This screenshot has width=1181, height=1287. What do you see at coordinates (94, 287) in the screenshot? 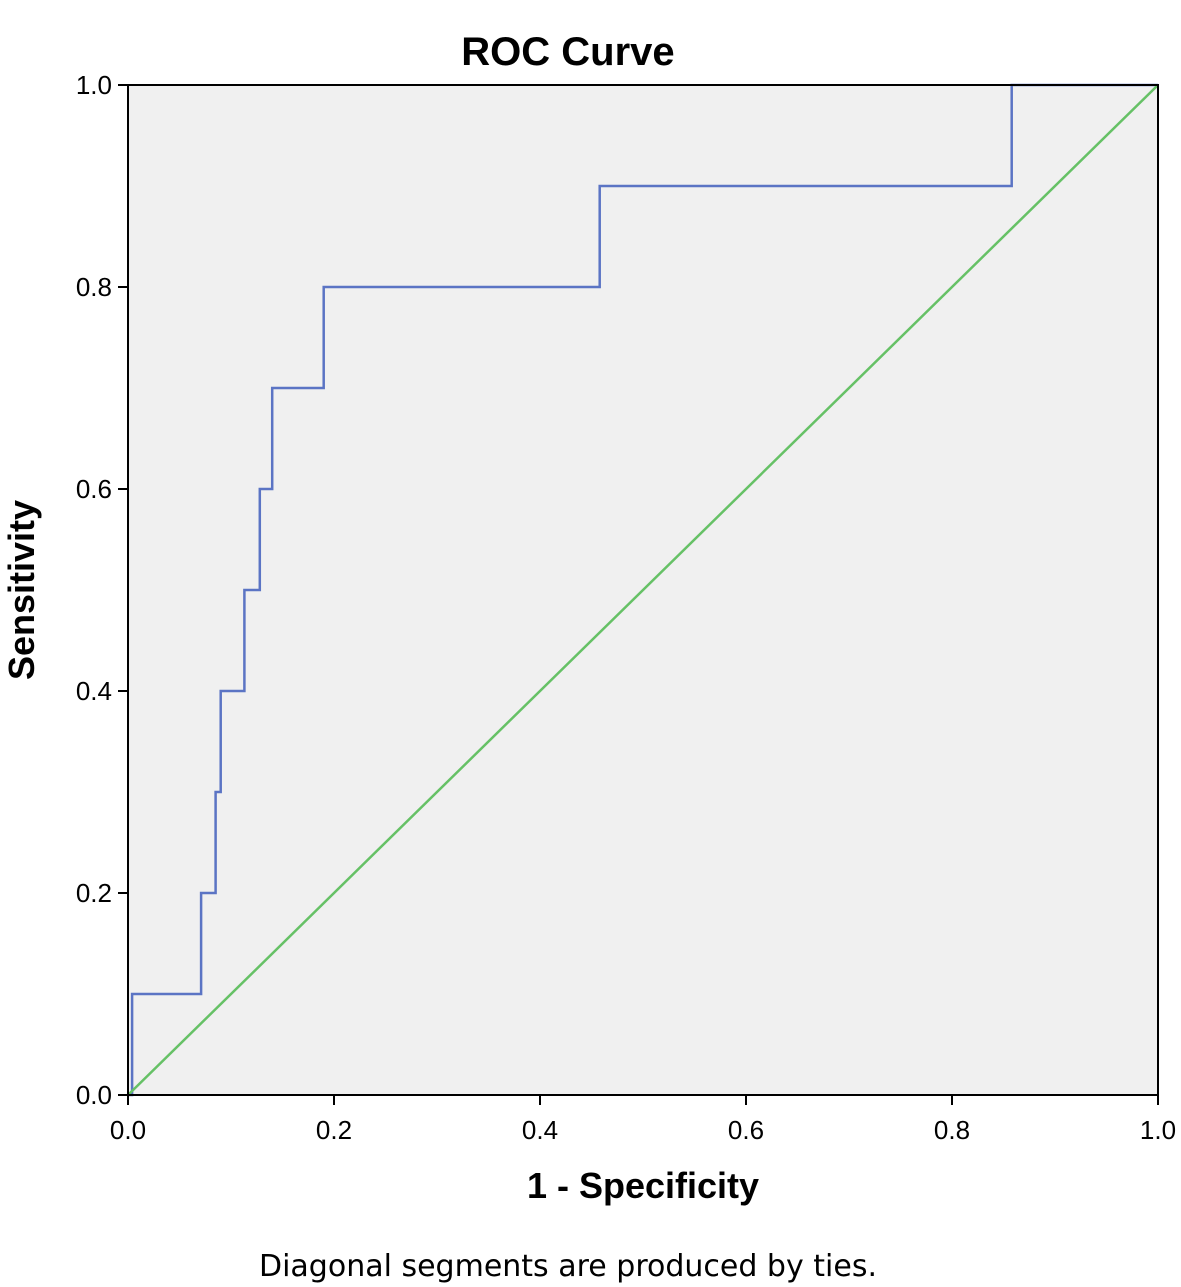
I see `y-tick-label: 0.8` at bounding box center [94, 287].